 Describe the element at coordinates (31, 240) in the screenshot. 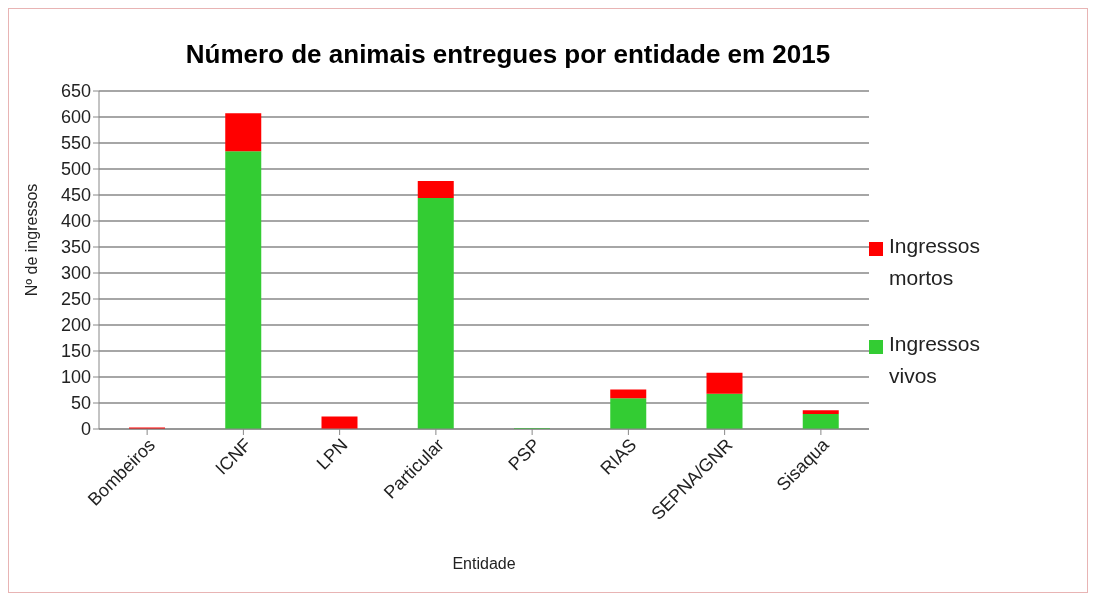

I see `y-axis-title: Nº de ingressos` at that location.